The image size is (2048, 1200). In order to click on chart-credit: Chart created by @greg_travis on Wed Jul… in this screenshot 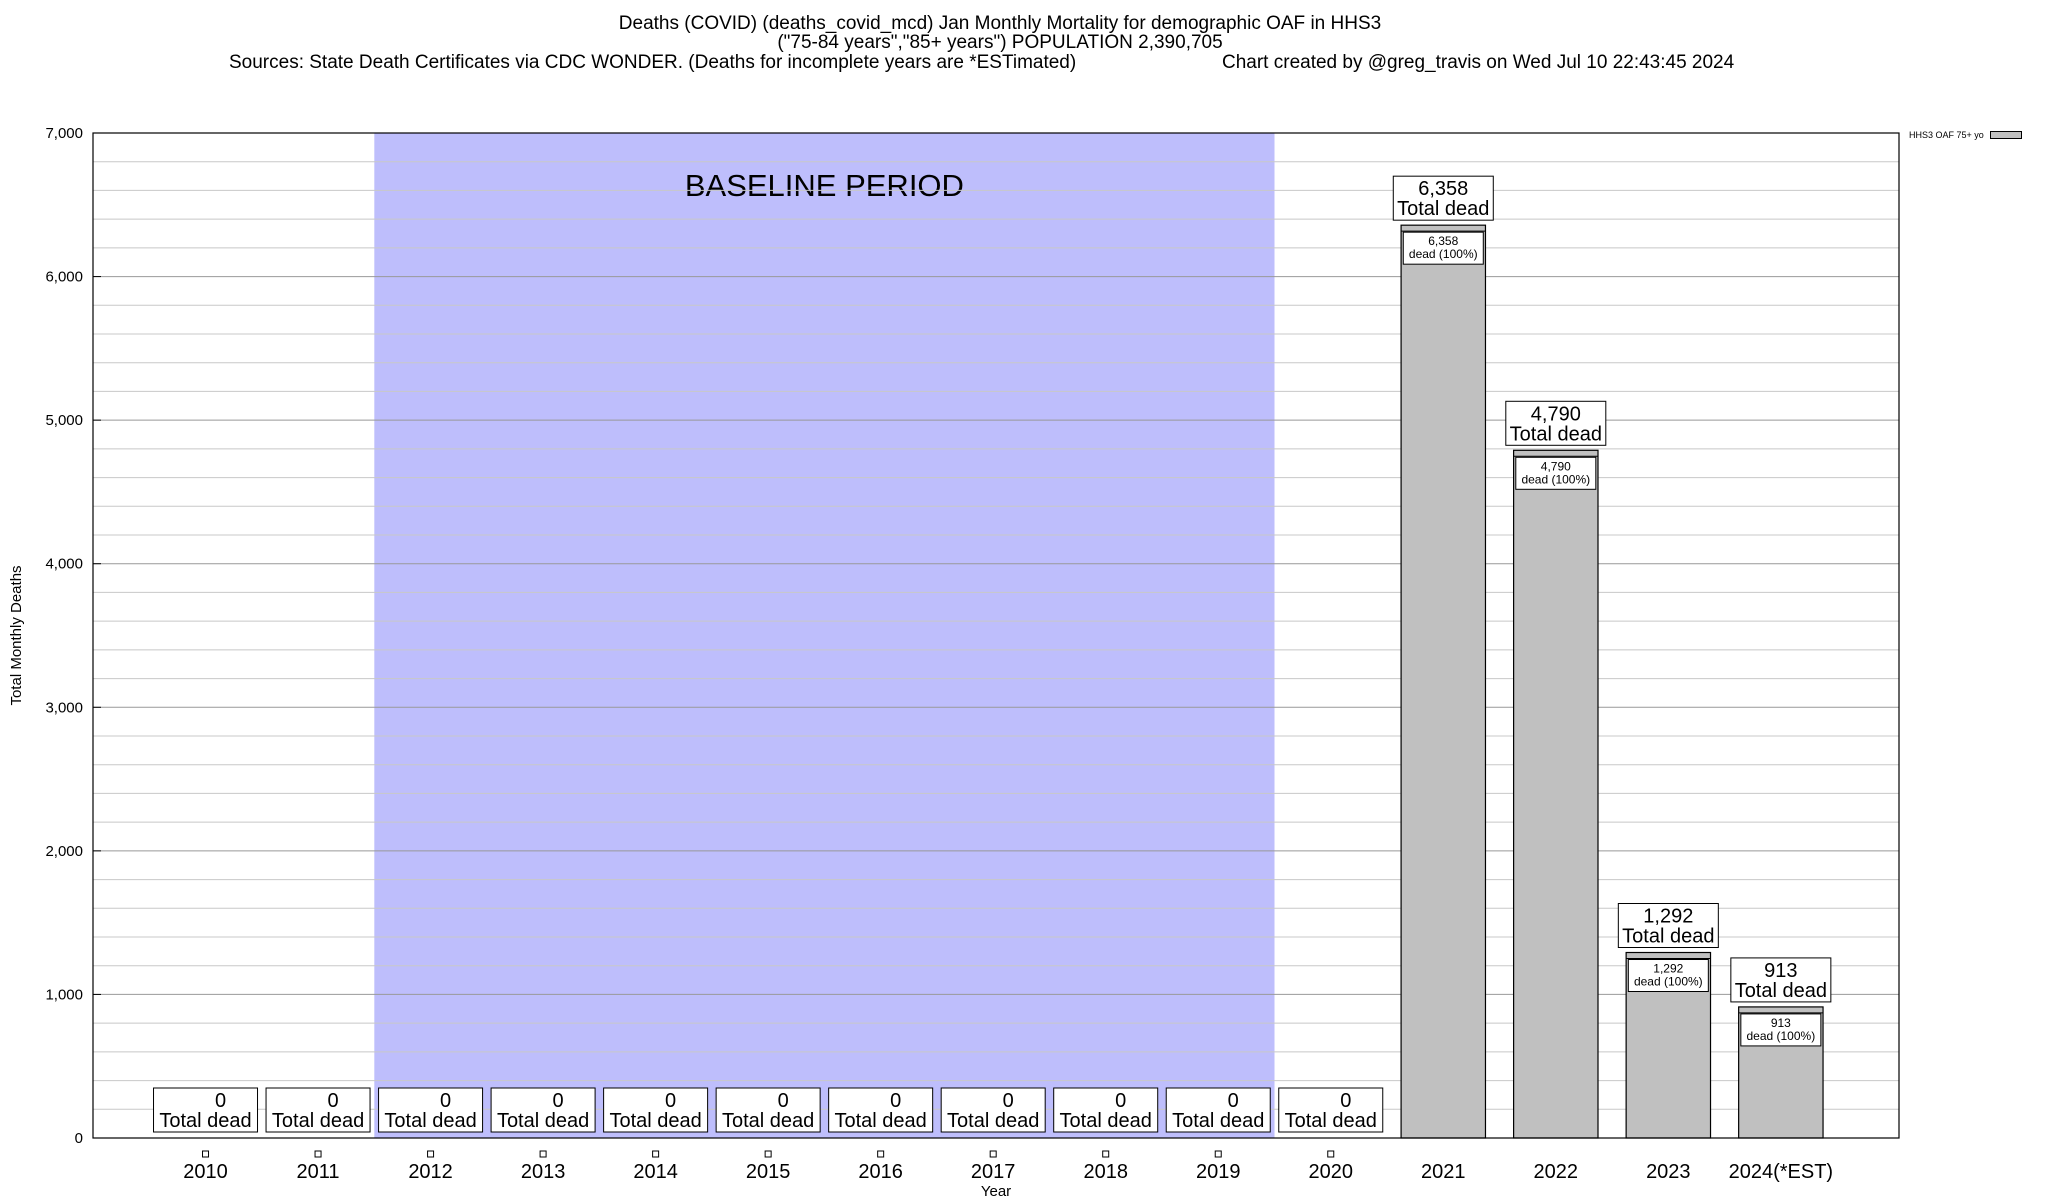, I will do `click(1478, 62)`.